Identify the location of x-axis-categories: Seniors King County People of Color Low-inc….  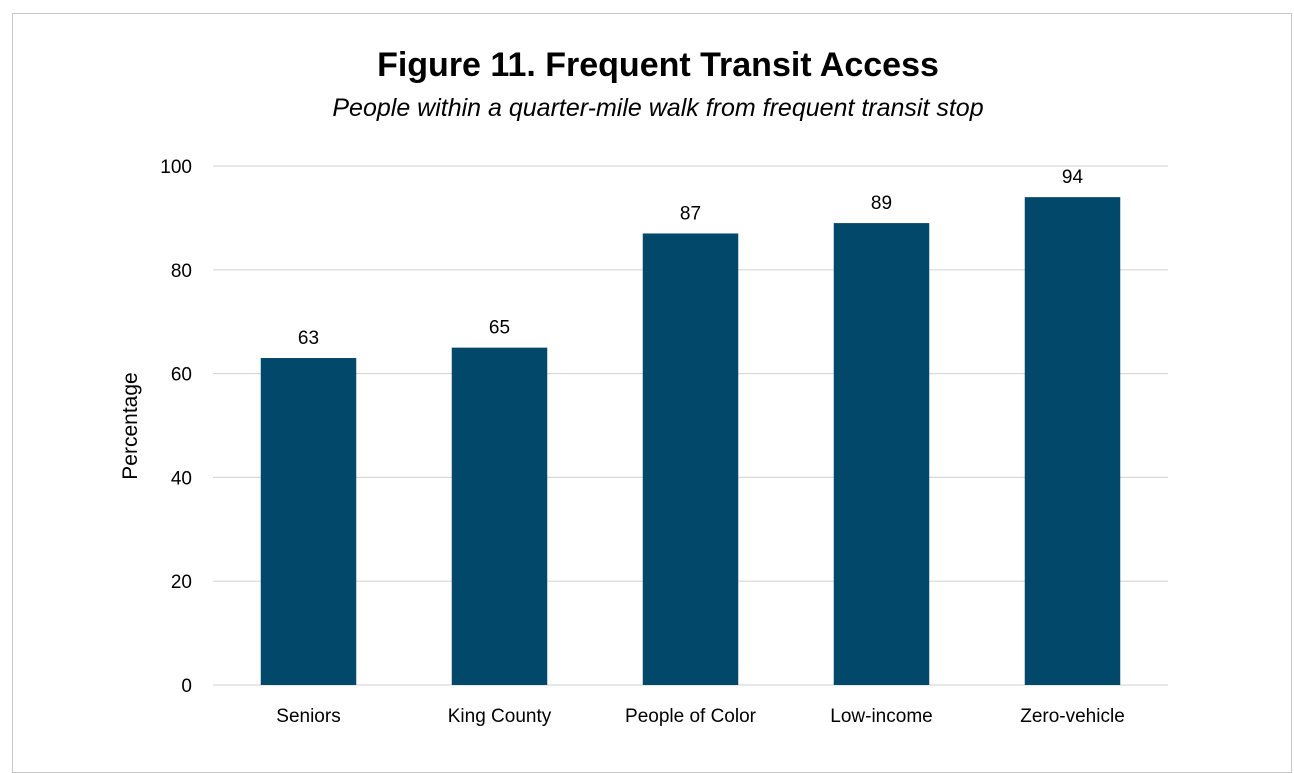
(700, 716).